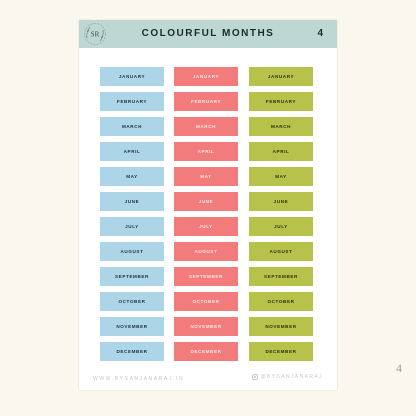  I want to click on sticker-february-blue: FEBRUARY, so click(132, 101).